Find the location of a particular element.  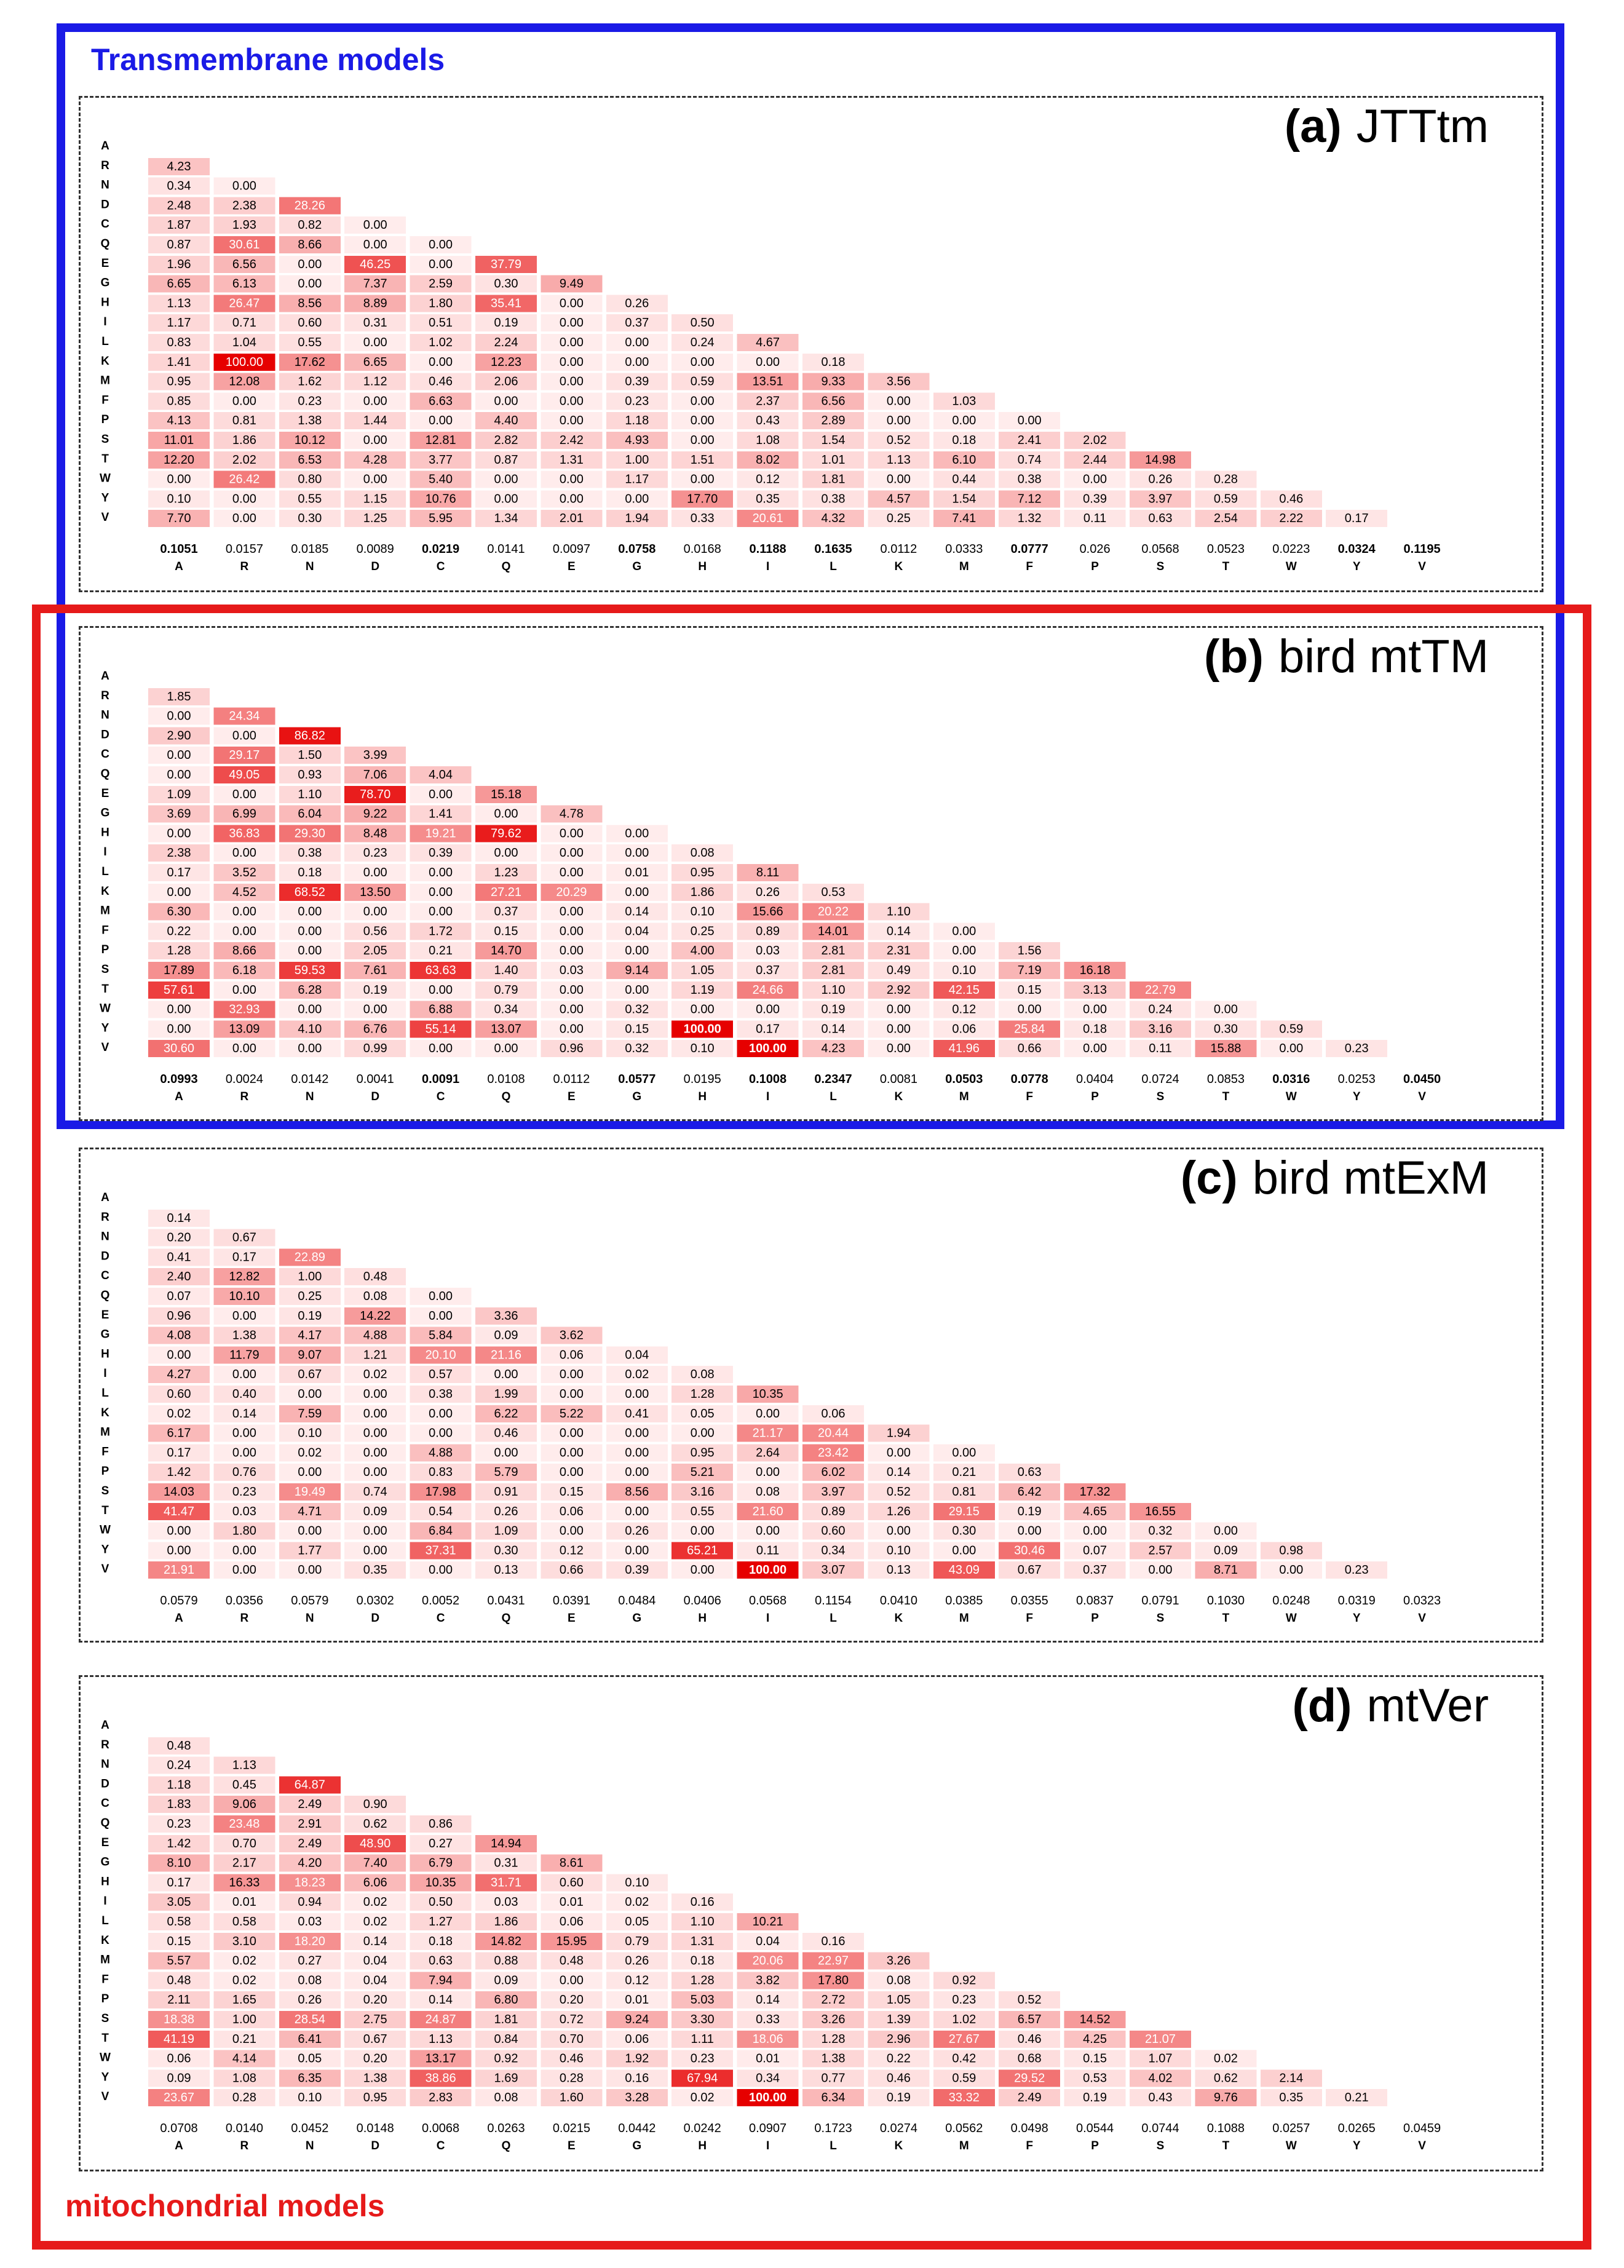

heatmap-cell-value: 49.05 is located at coordinates (244, 775).